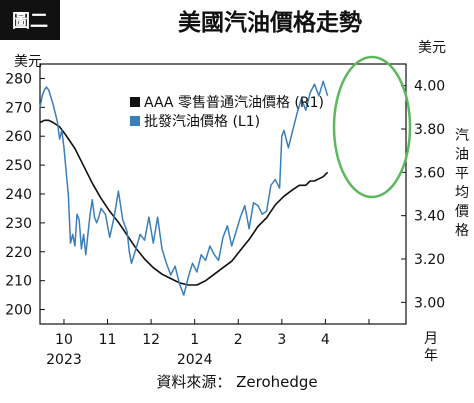  I want to click on x-axis-unit-year: 年, so click(431, 356).